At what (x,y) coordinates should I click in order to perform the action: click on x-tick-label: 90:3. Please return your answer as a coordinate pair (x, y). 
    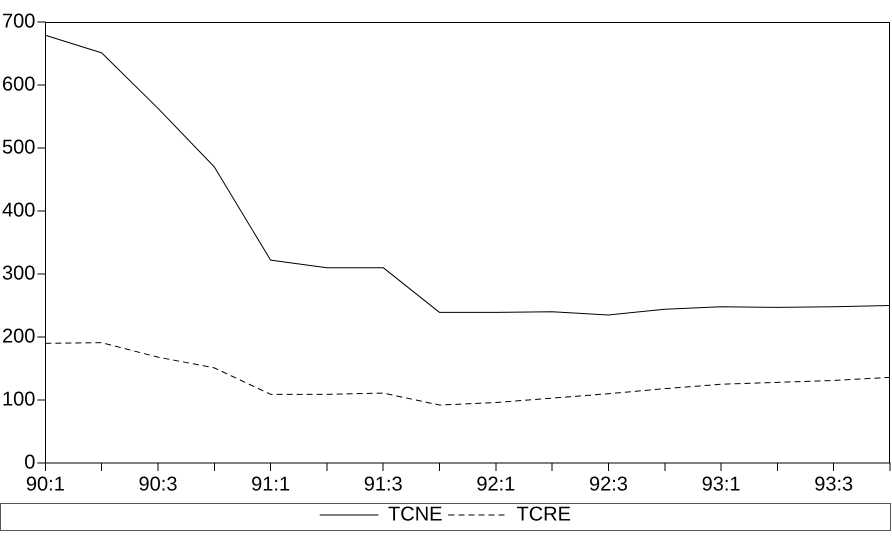
    Looking at the image, I should click on (158, 485).